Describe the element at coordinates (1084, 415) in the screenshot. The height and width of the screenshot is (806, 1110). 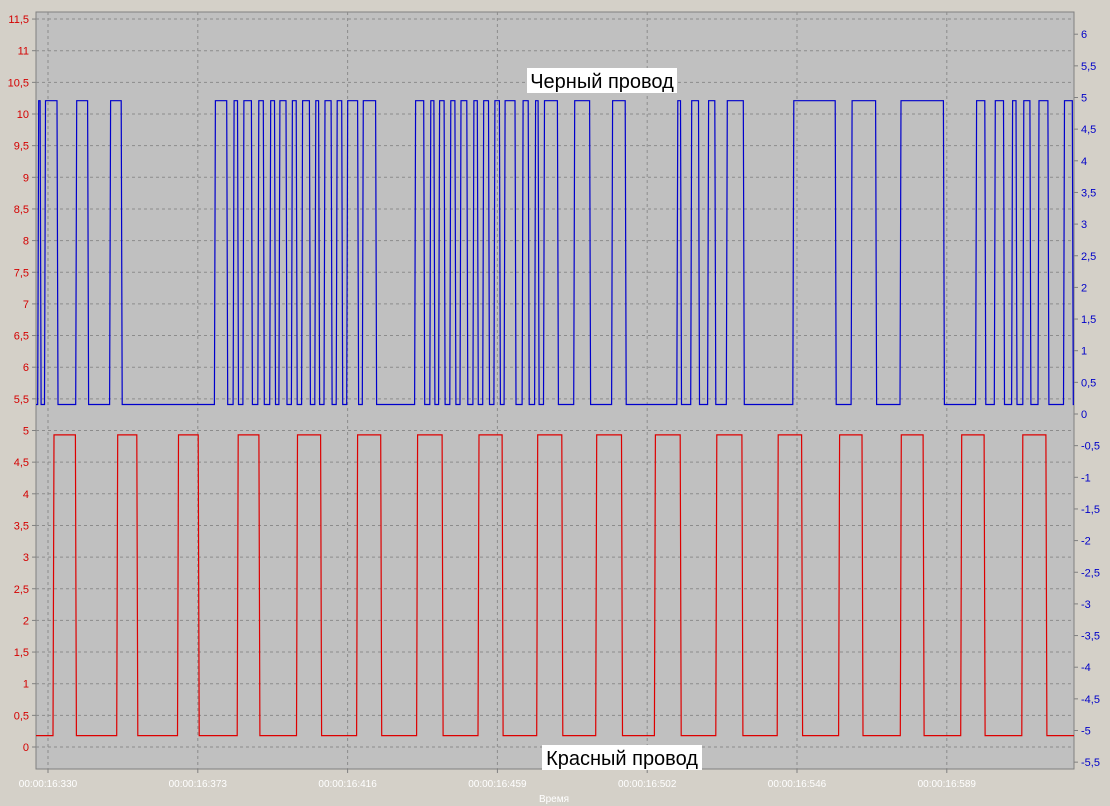
I see `right-tick-label: 0` at that location.